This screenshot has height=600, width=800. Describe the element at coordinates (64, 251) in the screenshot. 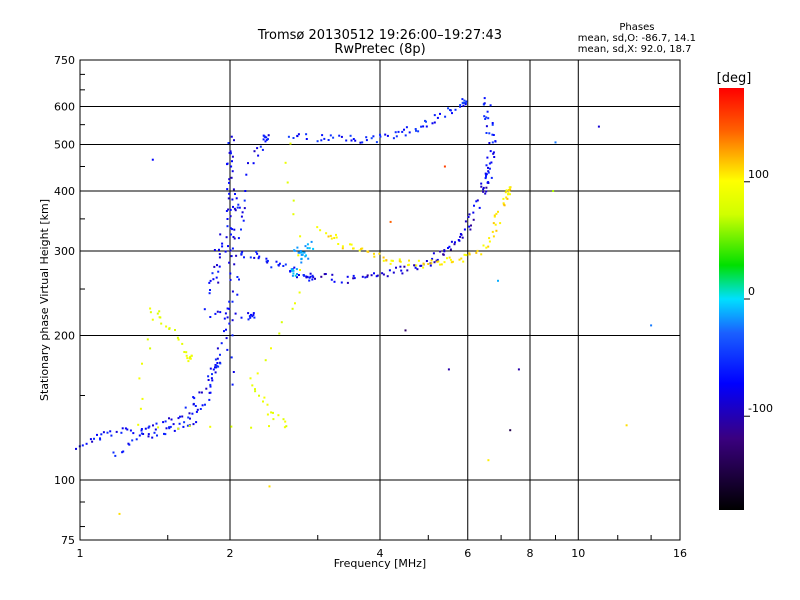

I see `y-tick-label: 300` at that location.